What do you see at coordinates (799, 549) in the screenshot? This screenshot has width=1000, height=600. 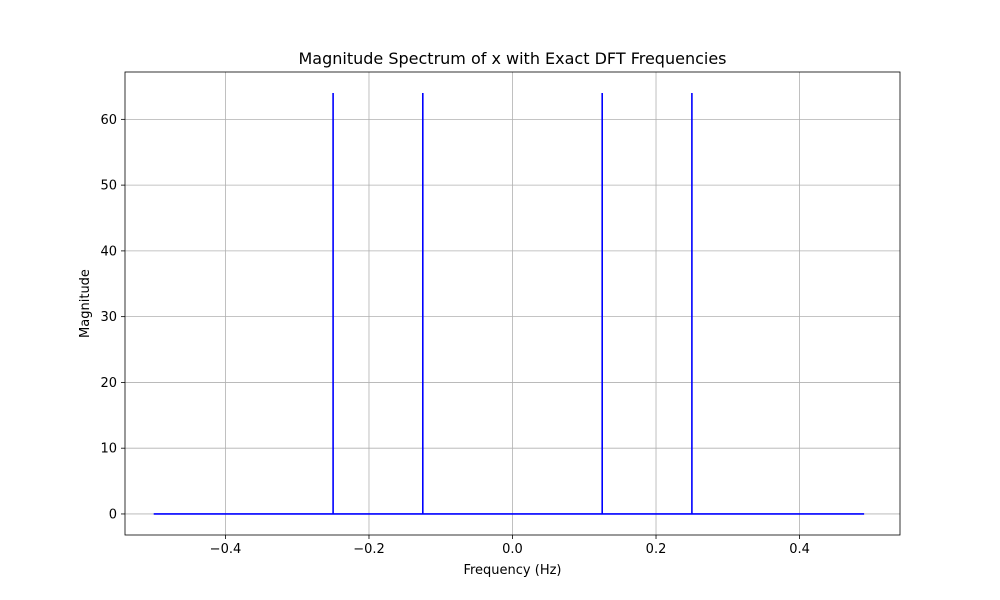 I see `x-tick-label: 0.4` at bounding box center [799, 549].